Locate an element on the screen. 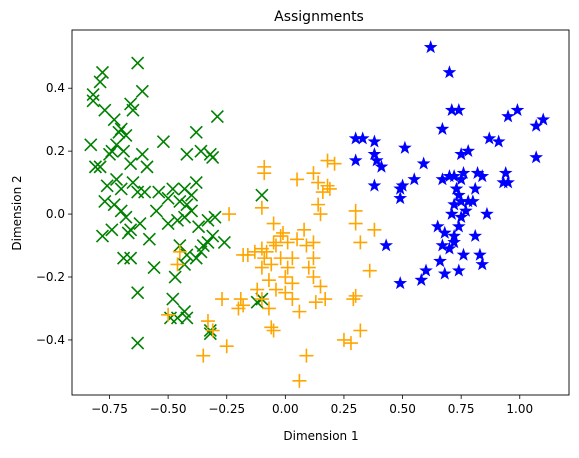 This screenshot has height=458, width=579. y-axis-label: Dimension 2 is located at coordinates (17, 212).